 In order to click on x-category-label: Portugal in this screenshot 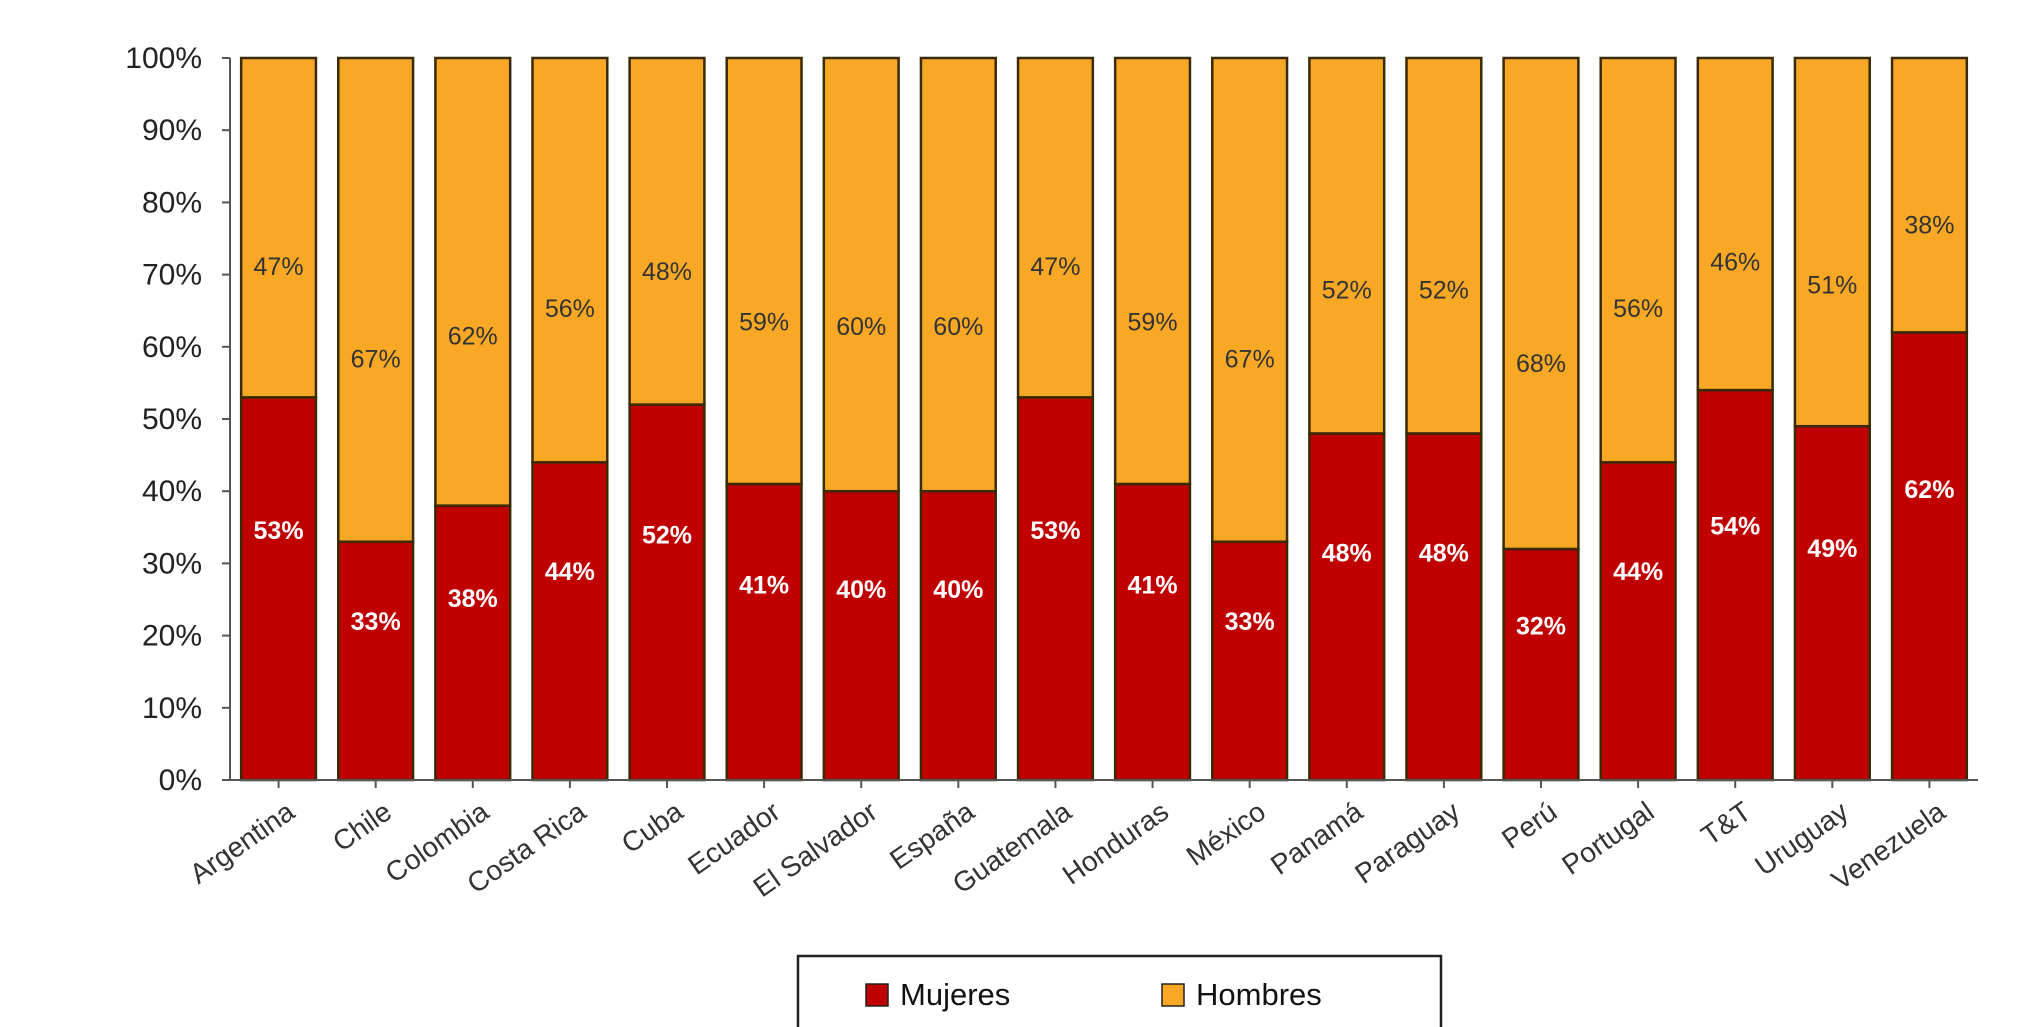, I will do `click(1607, 838)`.